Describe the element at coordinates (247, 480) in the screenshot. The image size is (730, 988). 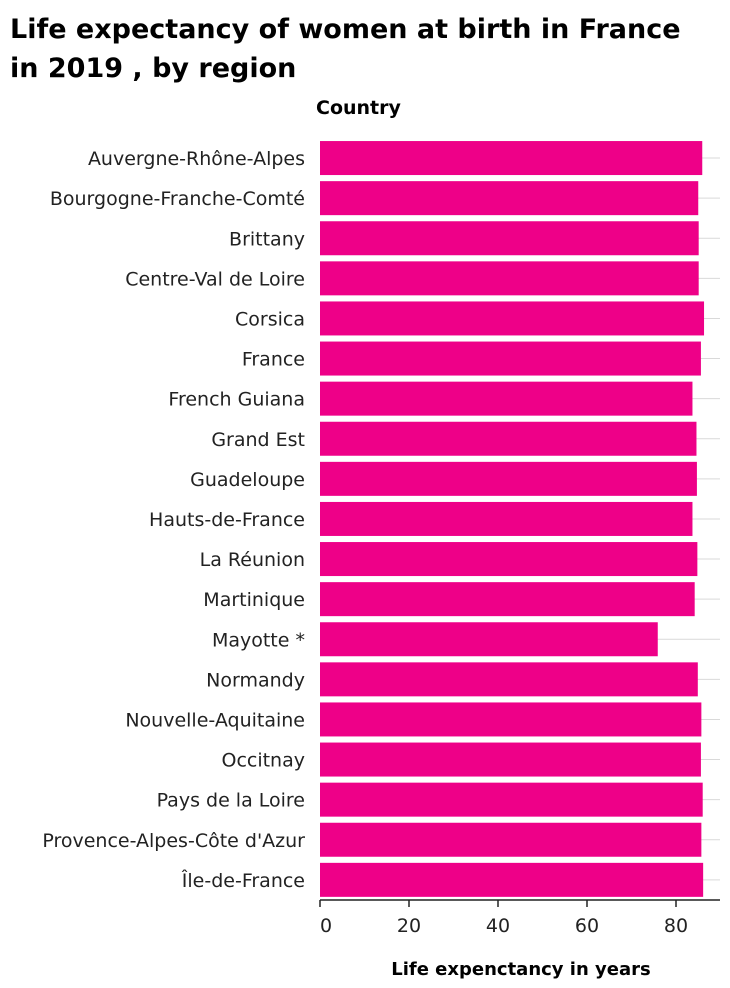
I see `category-label-guadeloupe: Guadeloupe` at that location.